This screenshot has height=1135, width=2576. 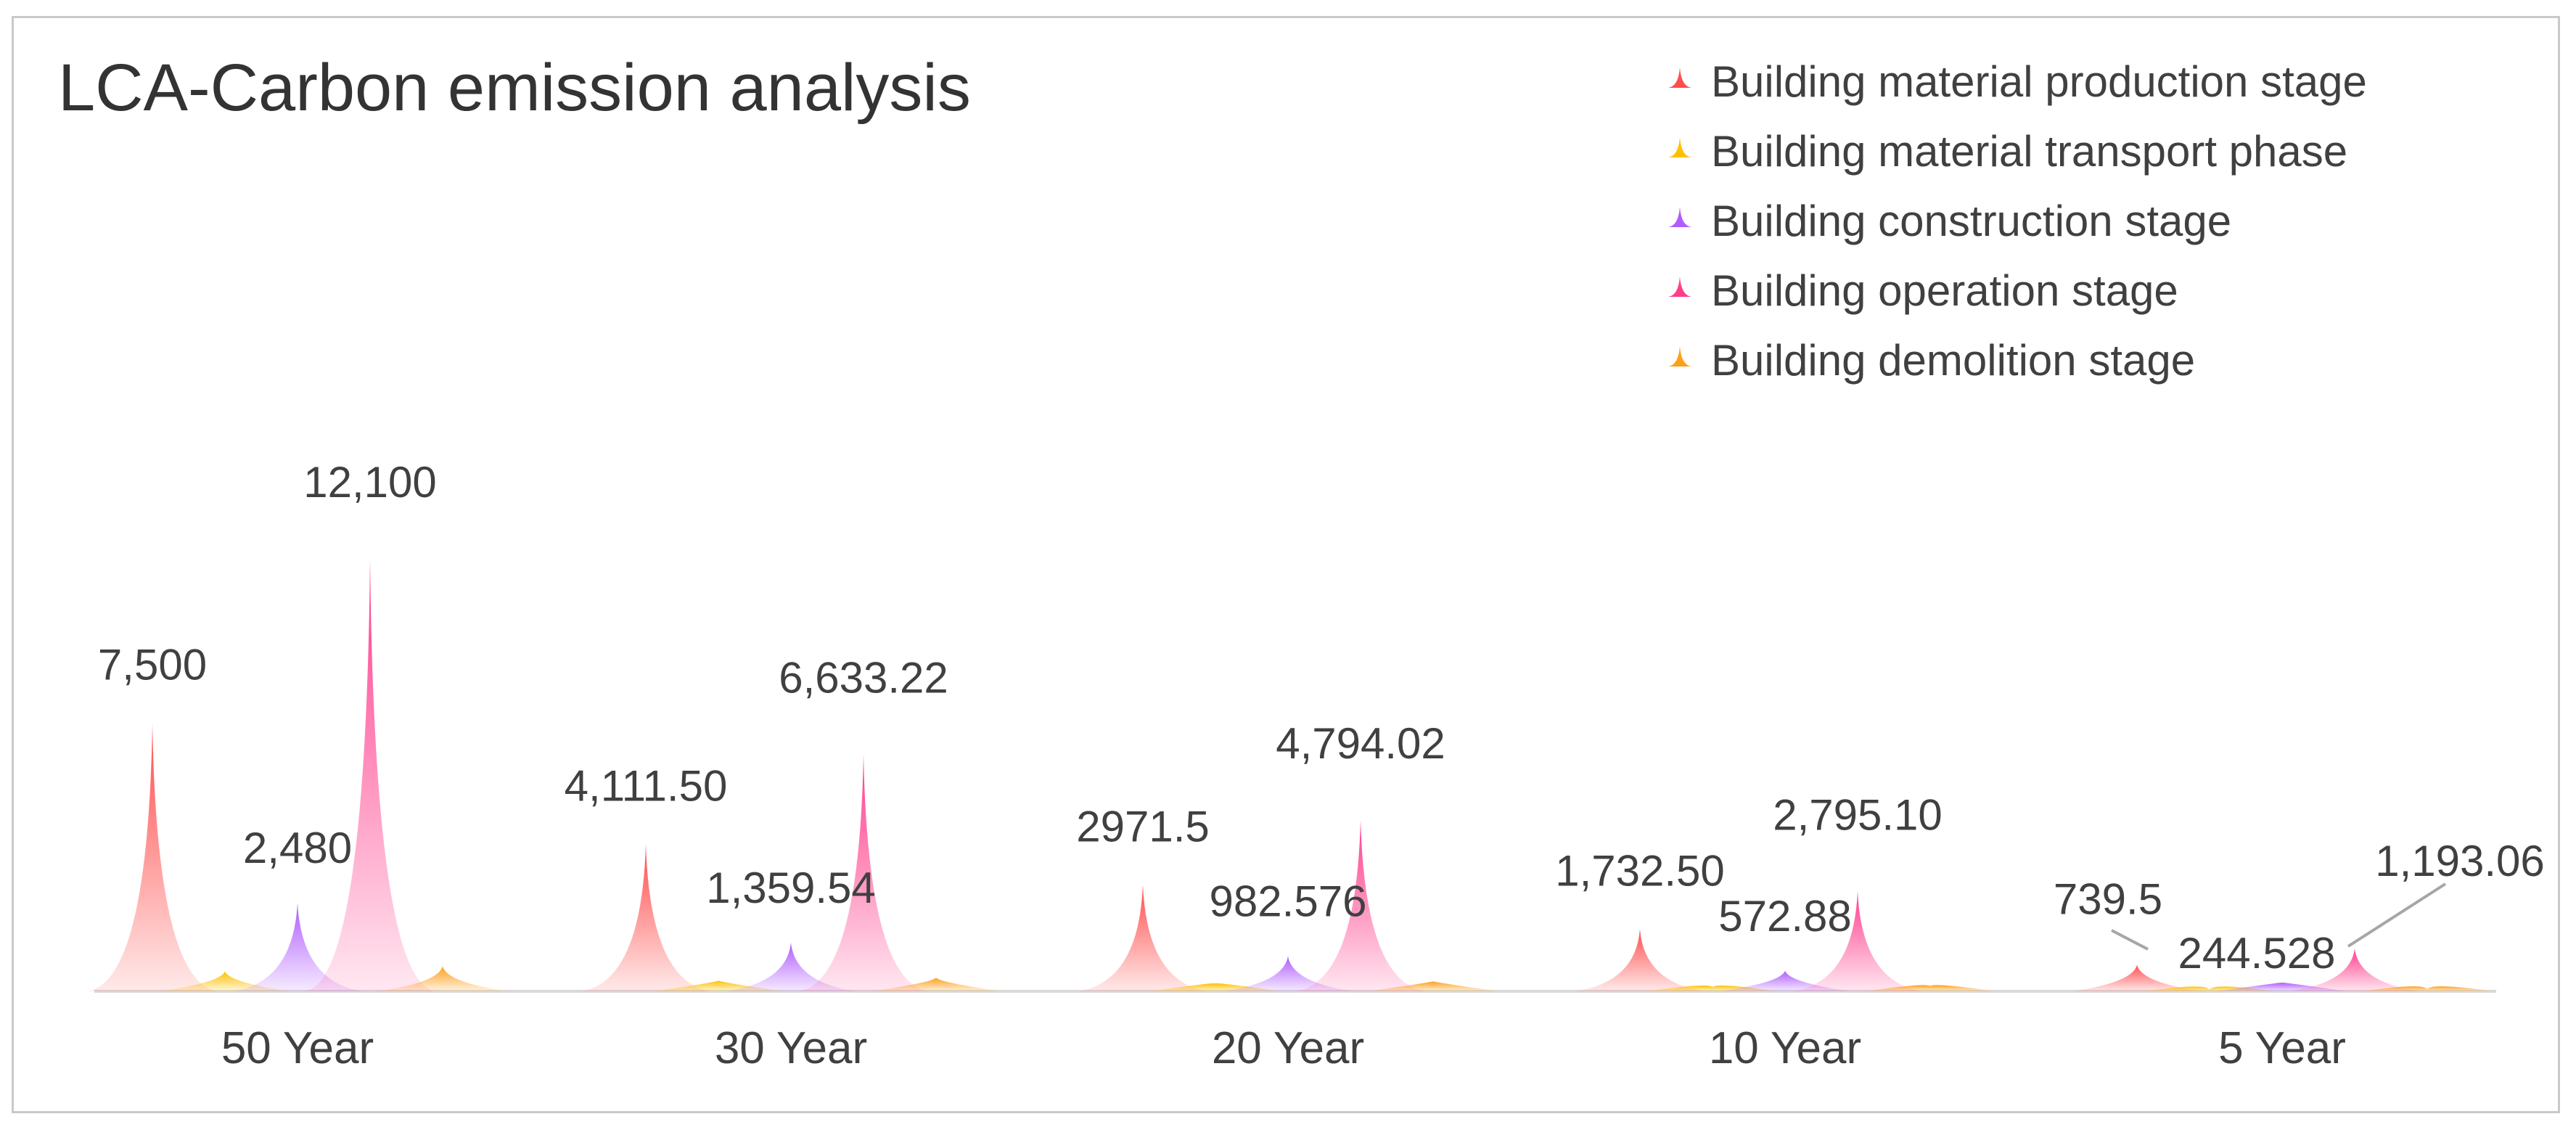 I want to click on data-label: 1,193.06, so click(x=2460, y=861).